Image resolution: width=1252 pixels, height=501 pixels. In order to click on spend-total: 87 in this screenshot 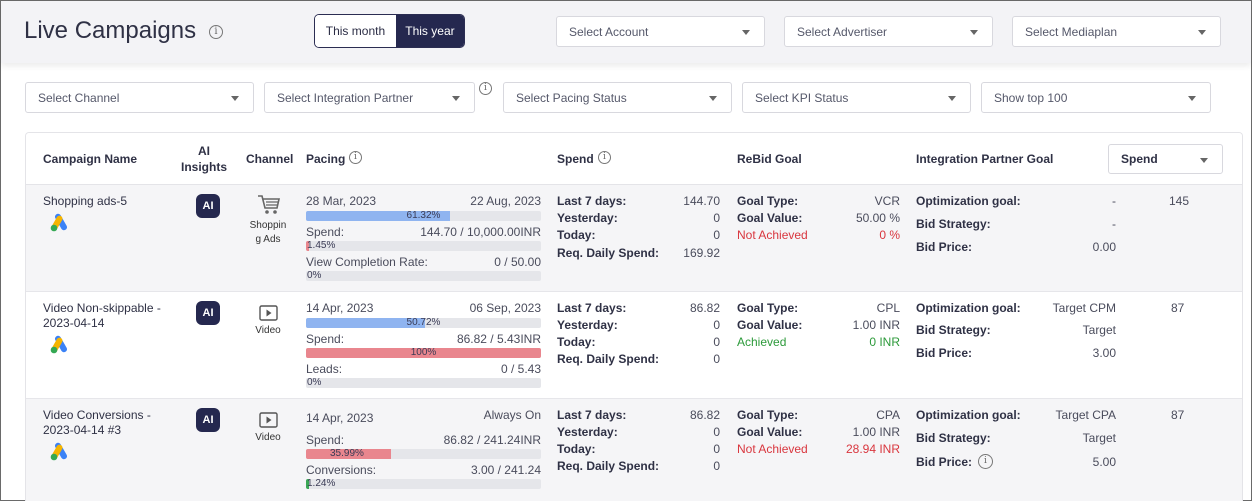, I will do `click(1178, 415)`.